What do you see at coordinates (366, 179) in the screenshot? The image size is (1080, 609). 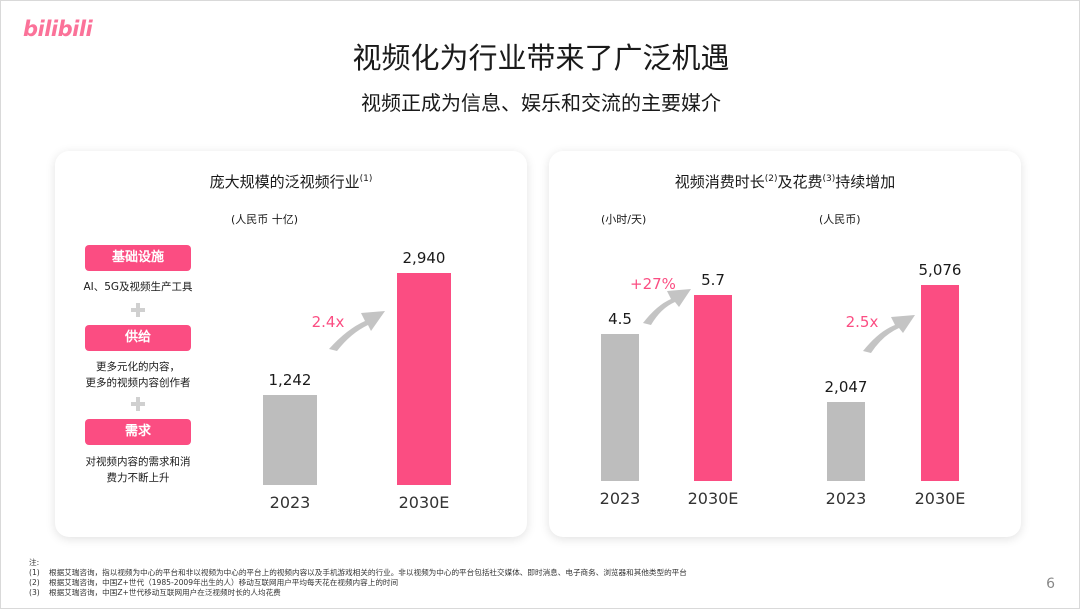 I see `industry-title-note: (1)` at bounding box center [366, 179].